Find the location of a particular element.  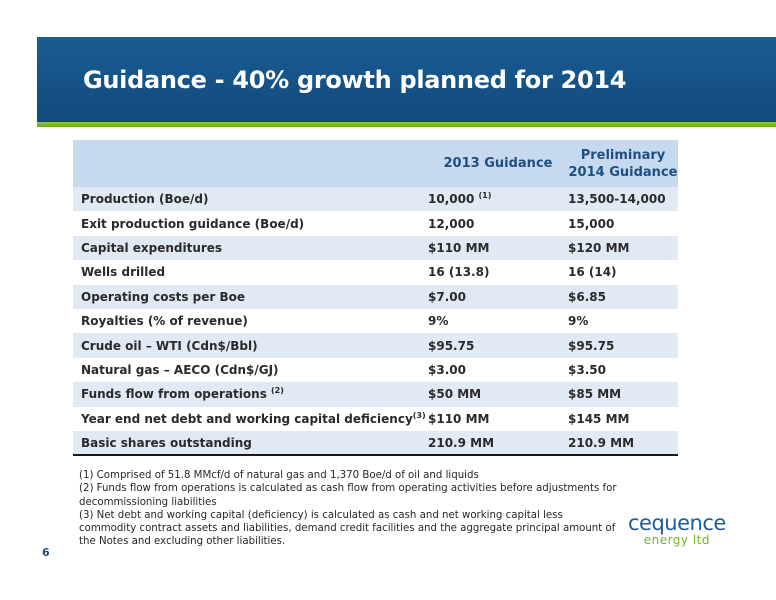

value-2014: $85 MM is located at coordinates (623, 394).